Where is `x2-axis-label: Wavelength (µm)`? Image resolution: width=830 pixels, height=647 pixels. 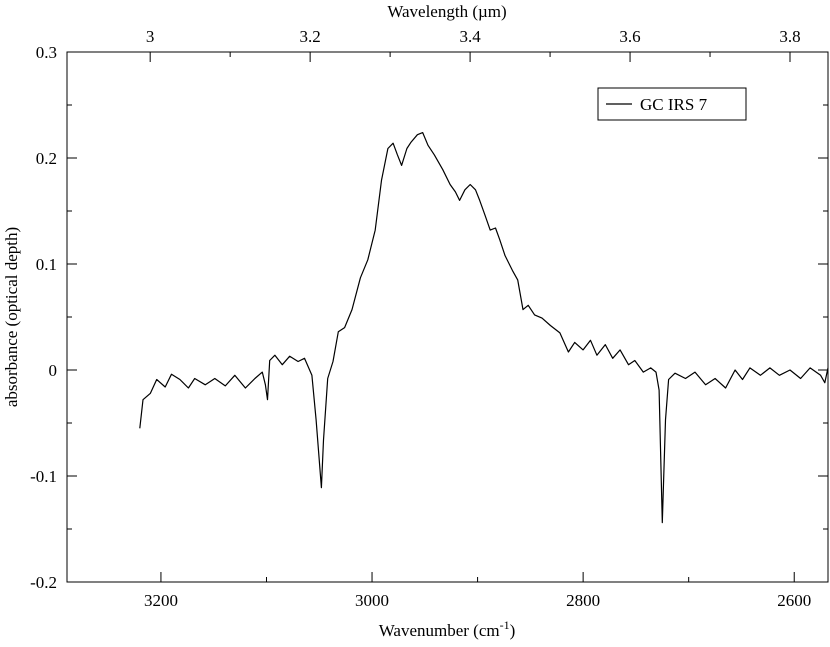 x2-axis-label: Wavelength (µm) is located at coordinates (446, 11).